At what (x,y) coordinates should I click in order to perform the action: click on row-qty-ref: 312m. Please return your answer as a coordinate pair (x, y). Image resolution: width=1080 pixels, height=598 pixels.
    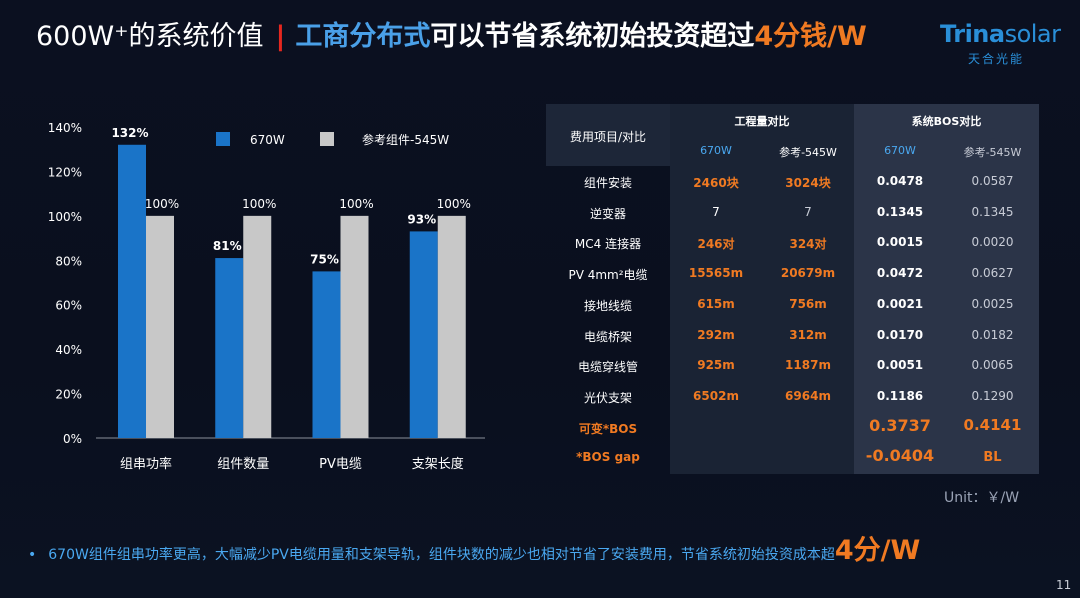
    Looking at the image, I should click on (808, 334).